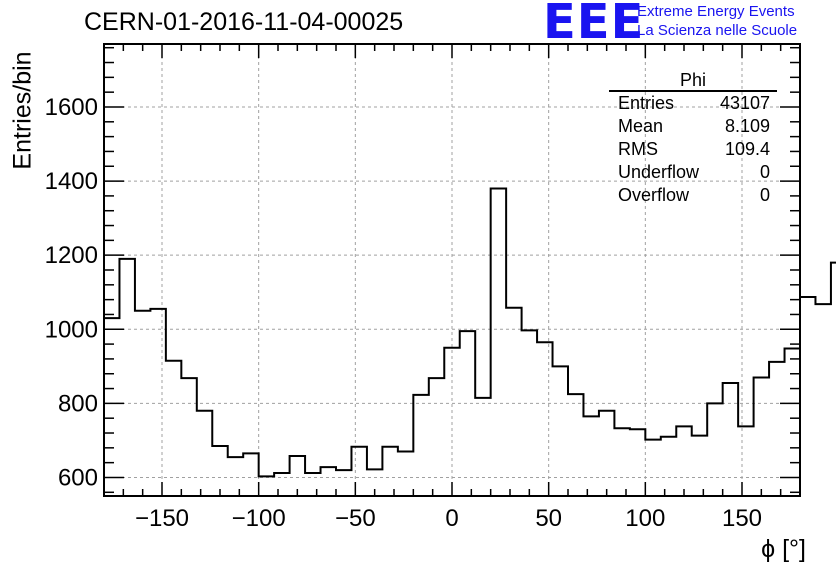 The height and width of the screenshot is (572, 836). I want to click on eee-logo: EEE, so click(594, 25).